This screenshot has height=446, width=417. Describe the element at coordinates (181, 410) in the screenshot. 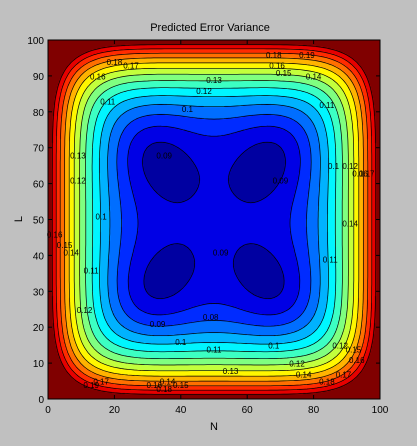

I see `x-tick-label: 40` at that location.